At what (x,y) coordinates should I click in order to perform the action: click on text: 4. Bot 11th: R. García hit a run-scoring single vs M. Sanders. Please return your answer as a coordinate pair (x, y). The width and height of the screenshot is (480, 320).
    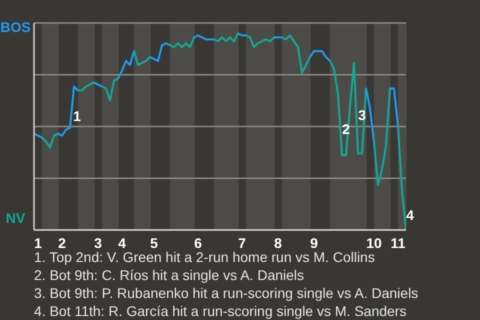
    Looking at the image, I should click on (221, 311).